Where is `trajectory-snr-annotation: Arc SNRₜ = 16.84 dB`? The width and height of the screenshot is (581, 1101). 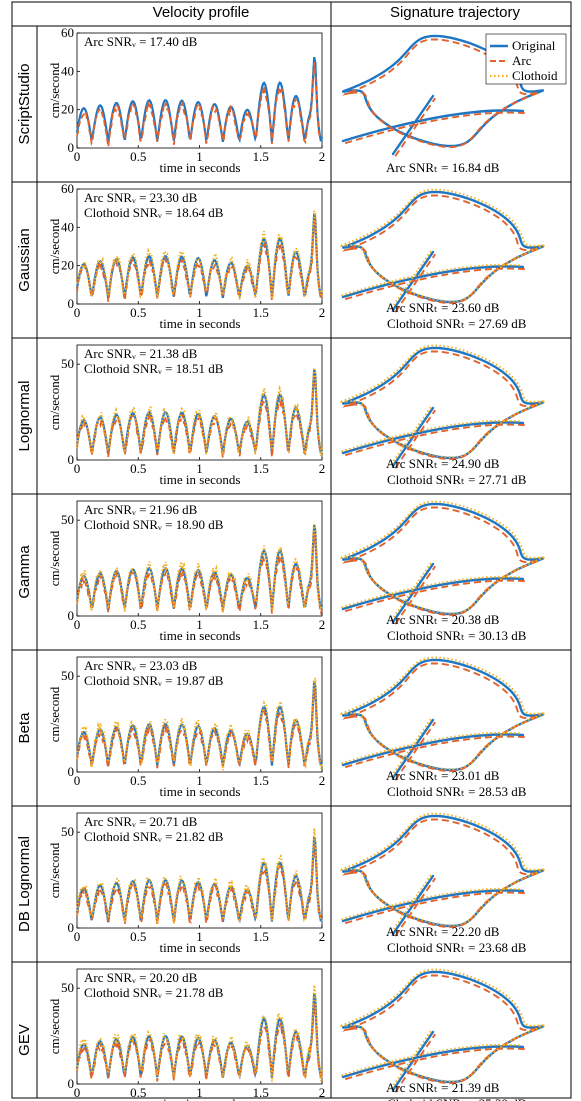 trajectory-snr-annotation: Arc SNRₜ = 16.84 dB is located at coordinates (443, 167).